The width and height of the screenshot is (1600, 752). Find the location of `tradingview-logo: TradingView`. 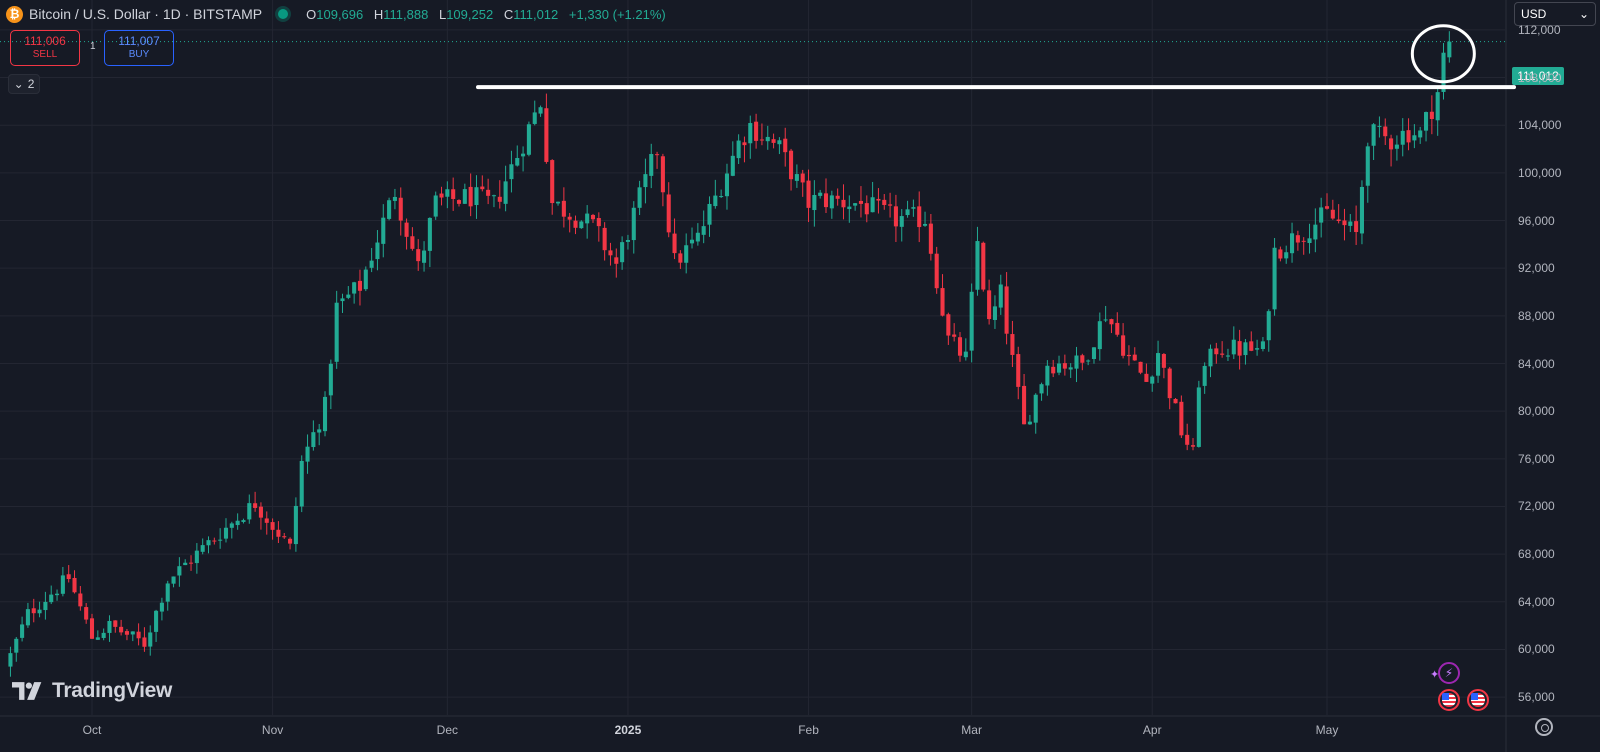

tradingview-logo: TradingView is located at coordinates (92, 691).